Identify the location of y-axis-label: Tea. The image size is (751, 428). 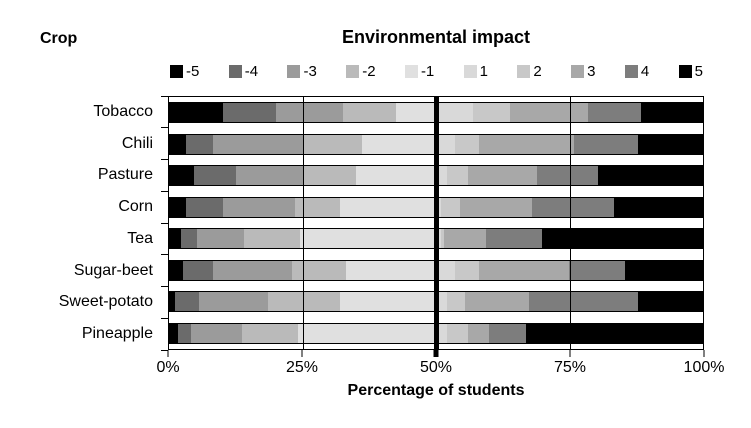
(140, 238).